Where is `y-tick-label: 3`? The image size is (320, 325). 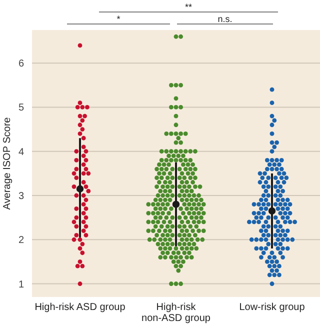 y-tick-label: 3 is located at coordinates (21, 196).